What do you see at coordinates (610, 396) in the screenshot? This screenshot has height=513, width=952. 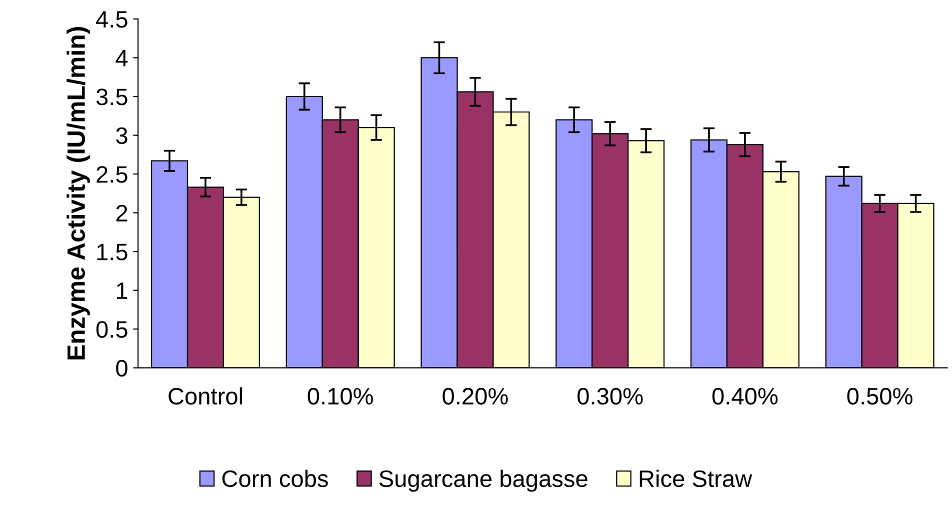 I see `x-tick-label: 0.30%` at bounding box center [610, 396].